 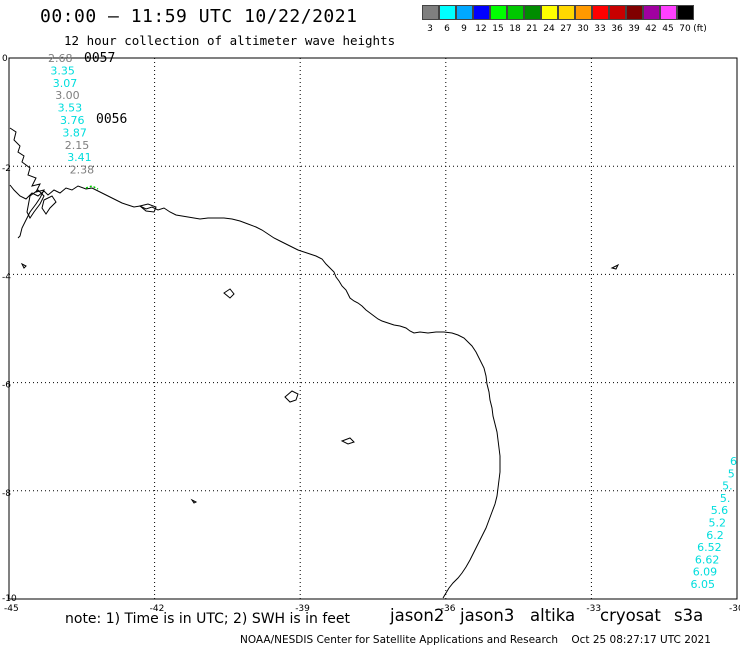 What do you see at coordinates (715, 535) in the screenshot?
I see `swh-value-right: 6.2` at bounding box center [715, 535].